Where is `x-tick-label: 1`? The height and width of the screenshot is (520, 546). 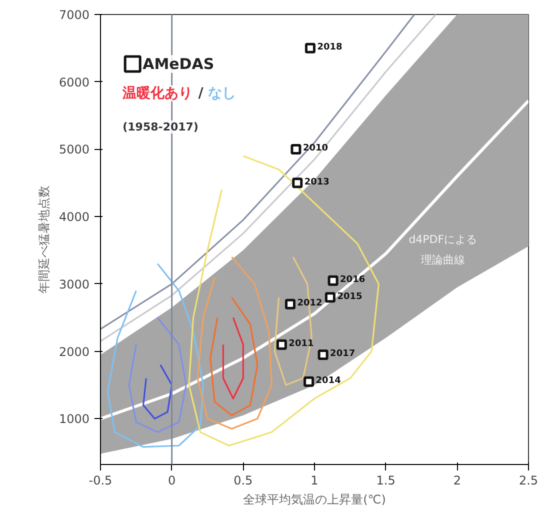 x-tick-label: 1 is located at coordinates (314, 481).